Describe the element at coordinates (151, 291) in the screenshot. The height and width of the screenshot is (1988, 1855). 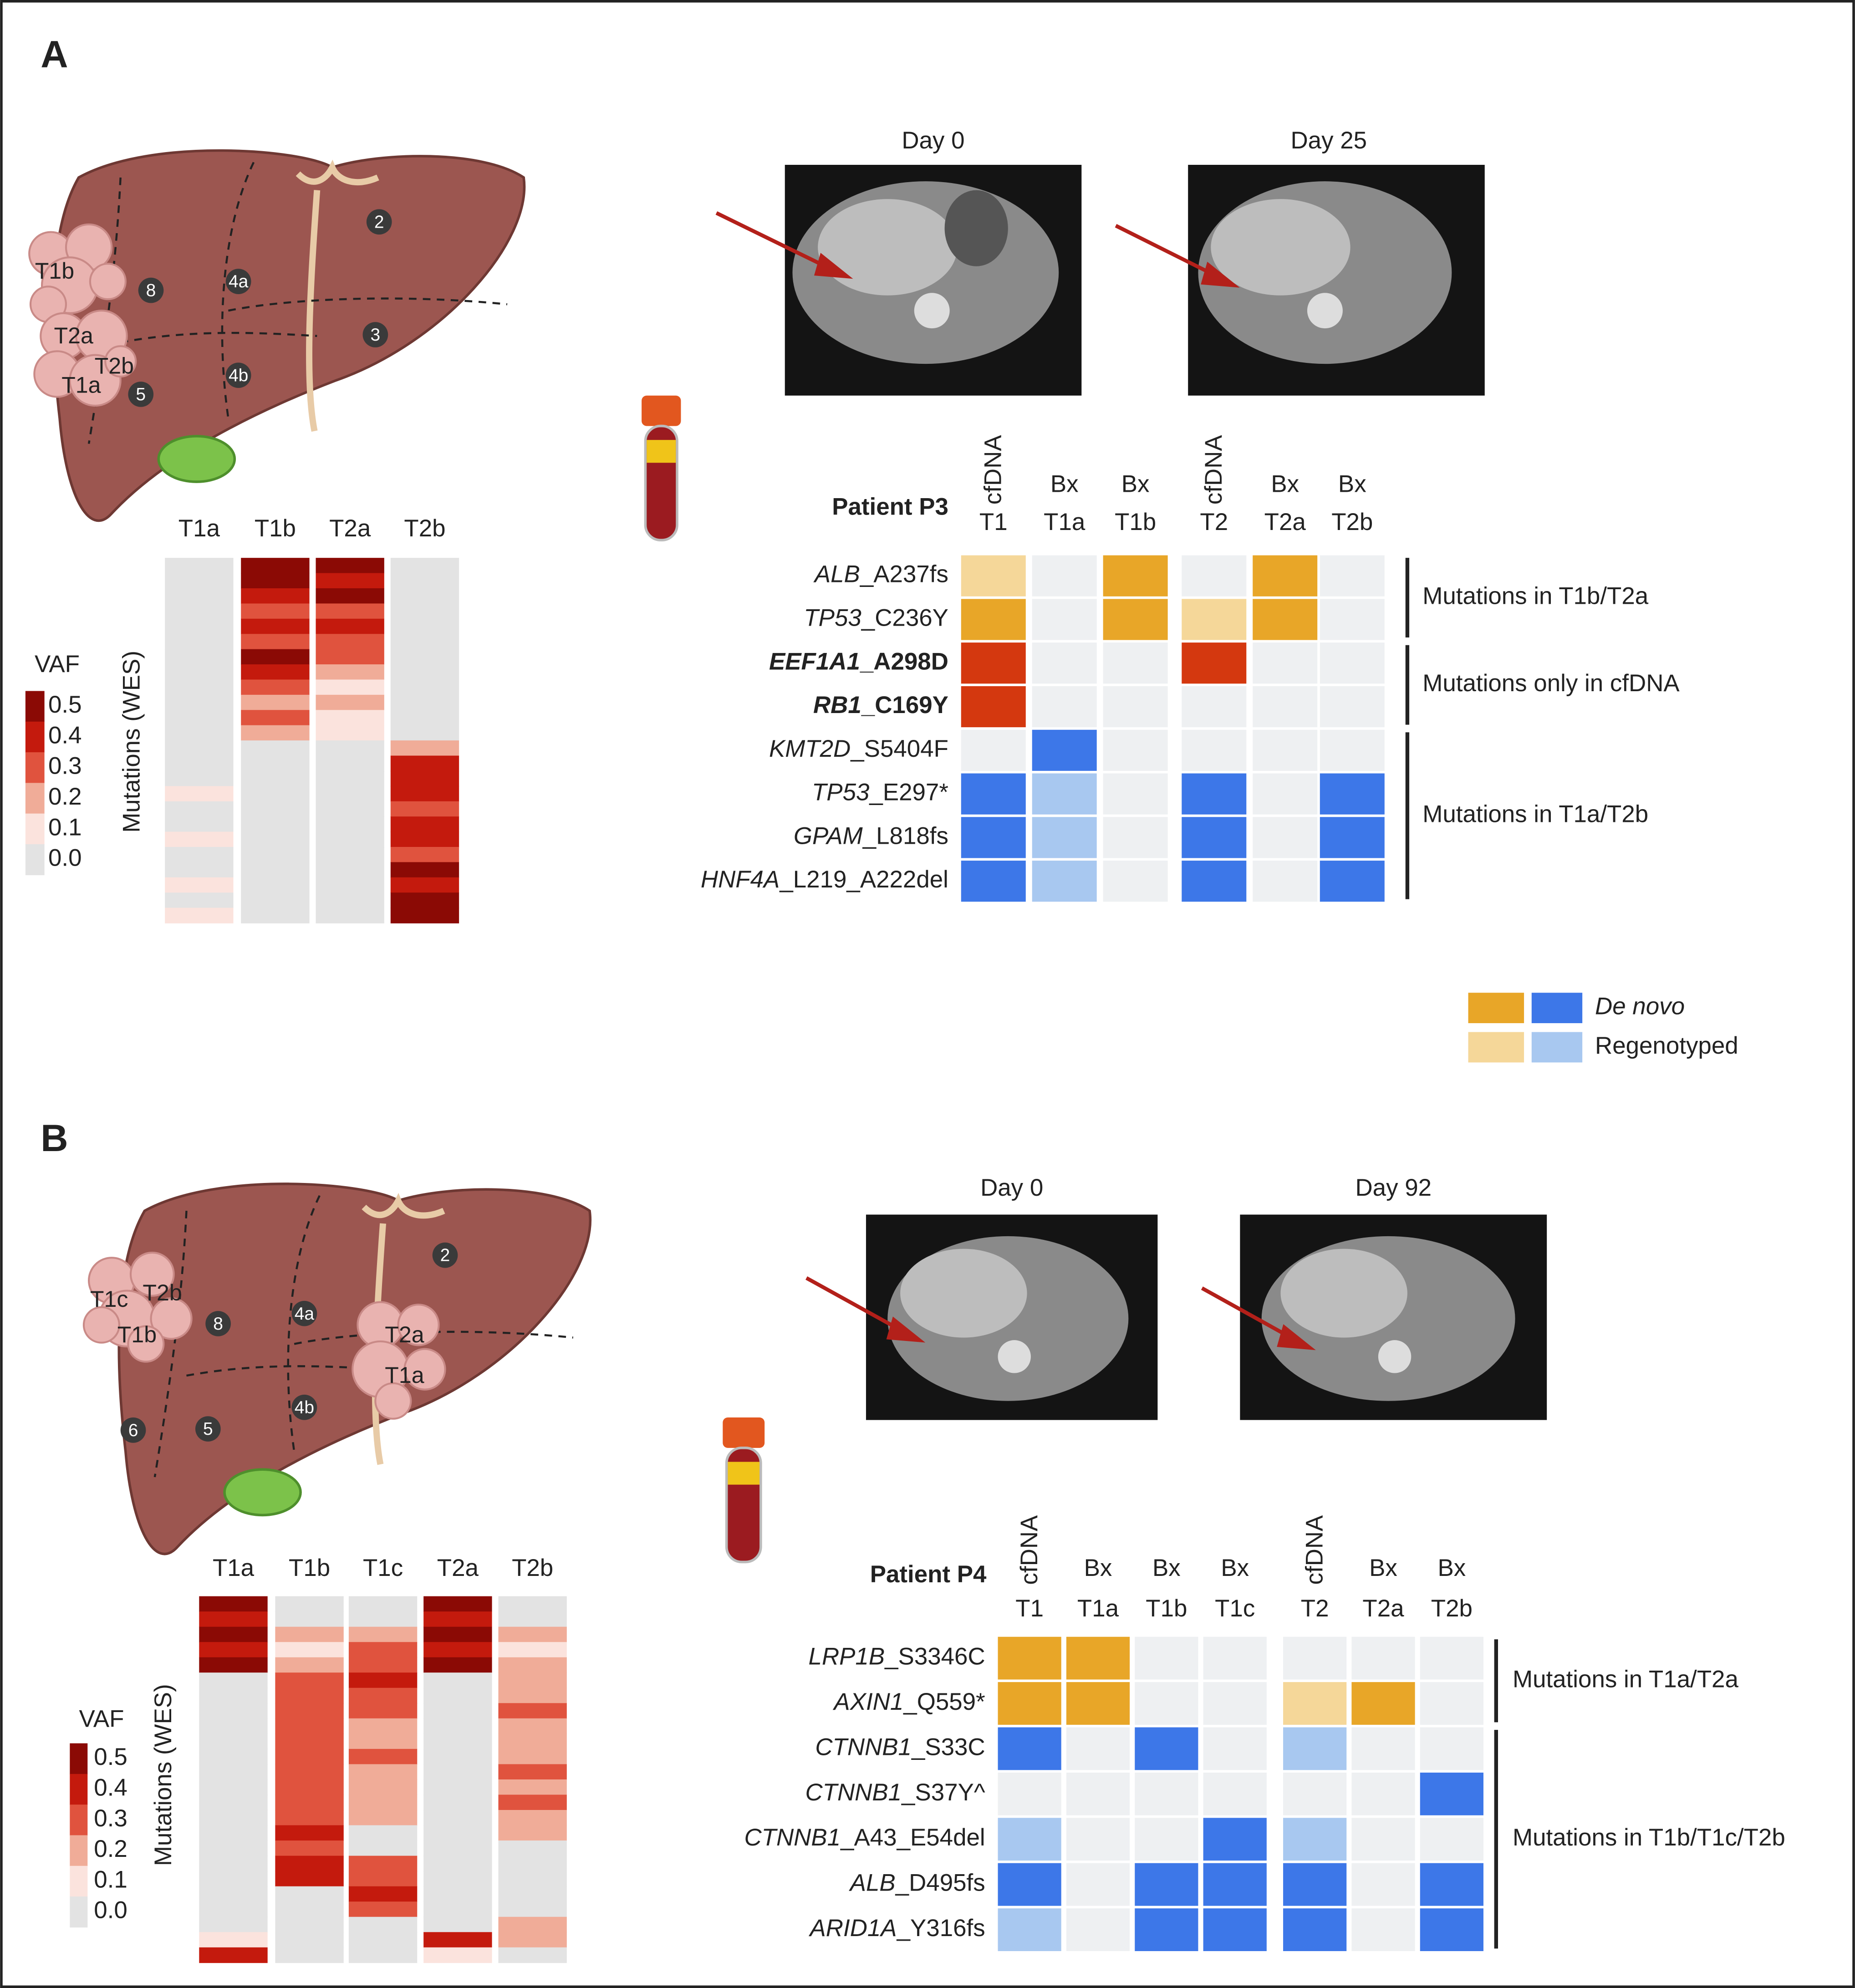
I see `segment-label: 8` at that location.